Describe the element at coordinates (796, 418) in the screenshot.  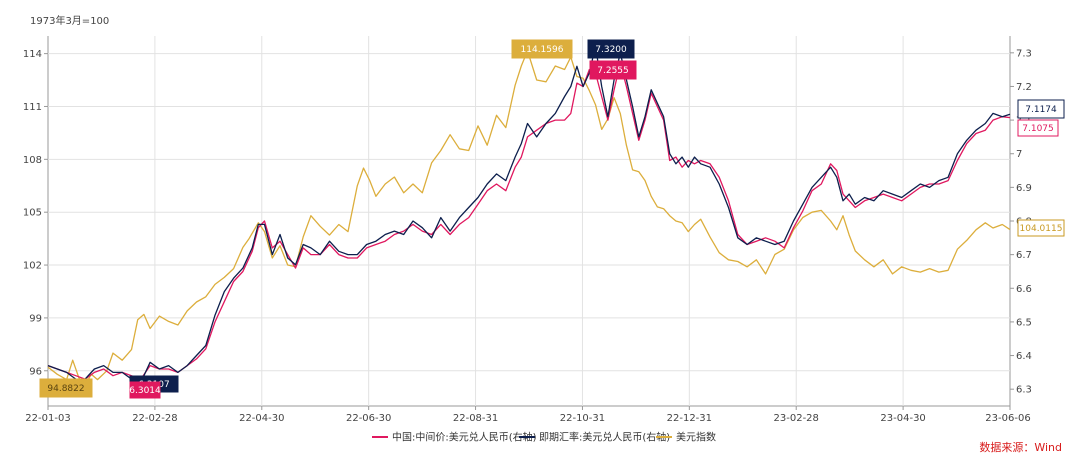
I see `x-tick-label: 23-02-28` at that location.